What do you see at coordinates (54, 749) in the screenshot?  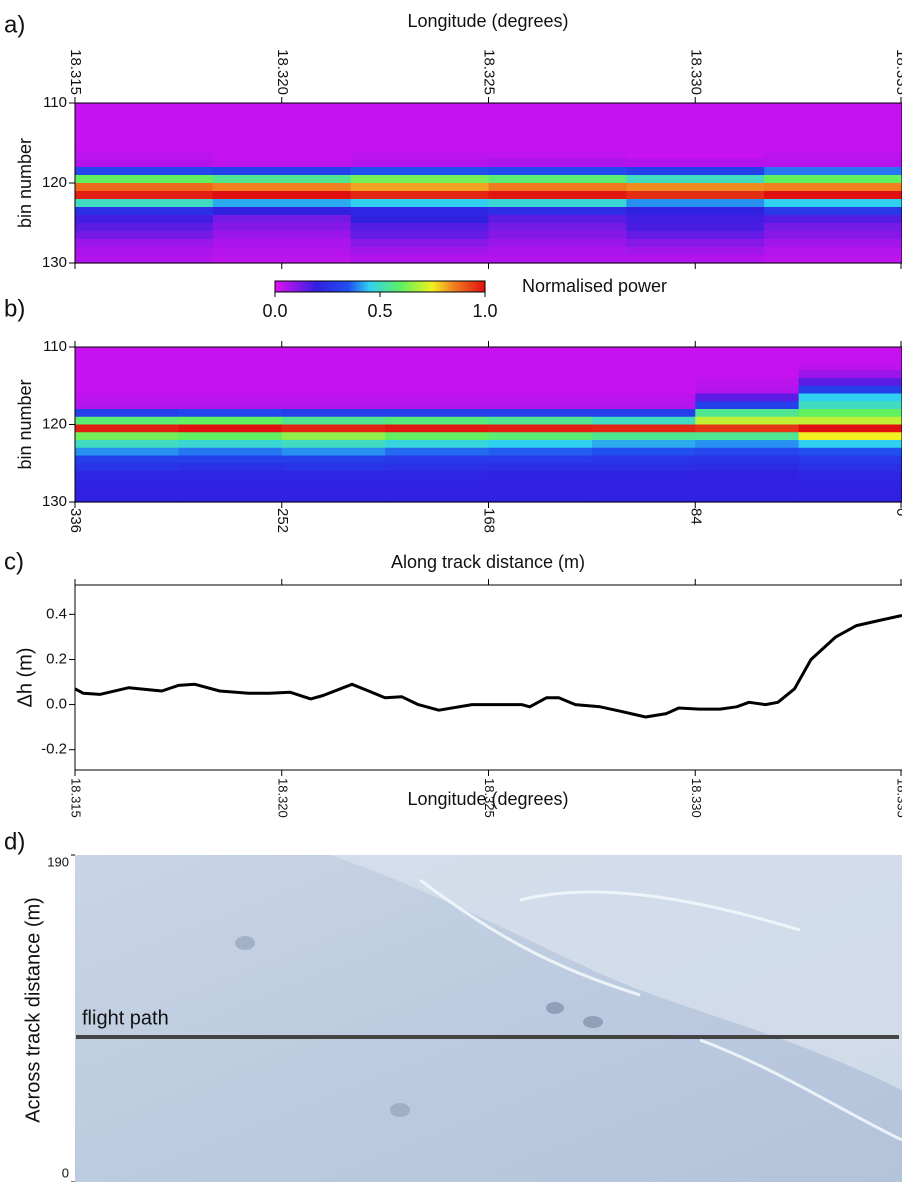 I see `y-tick-label: -0.2` at bounding box center [54, 749].